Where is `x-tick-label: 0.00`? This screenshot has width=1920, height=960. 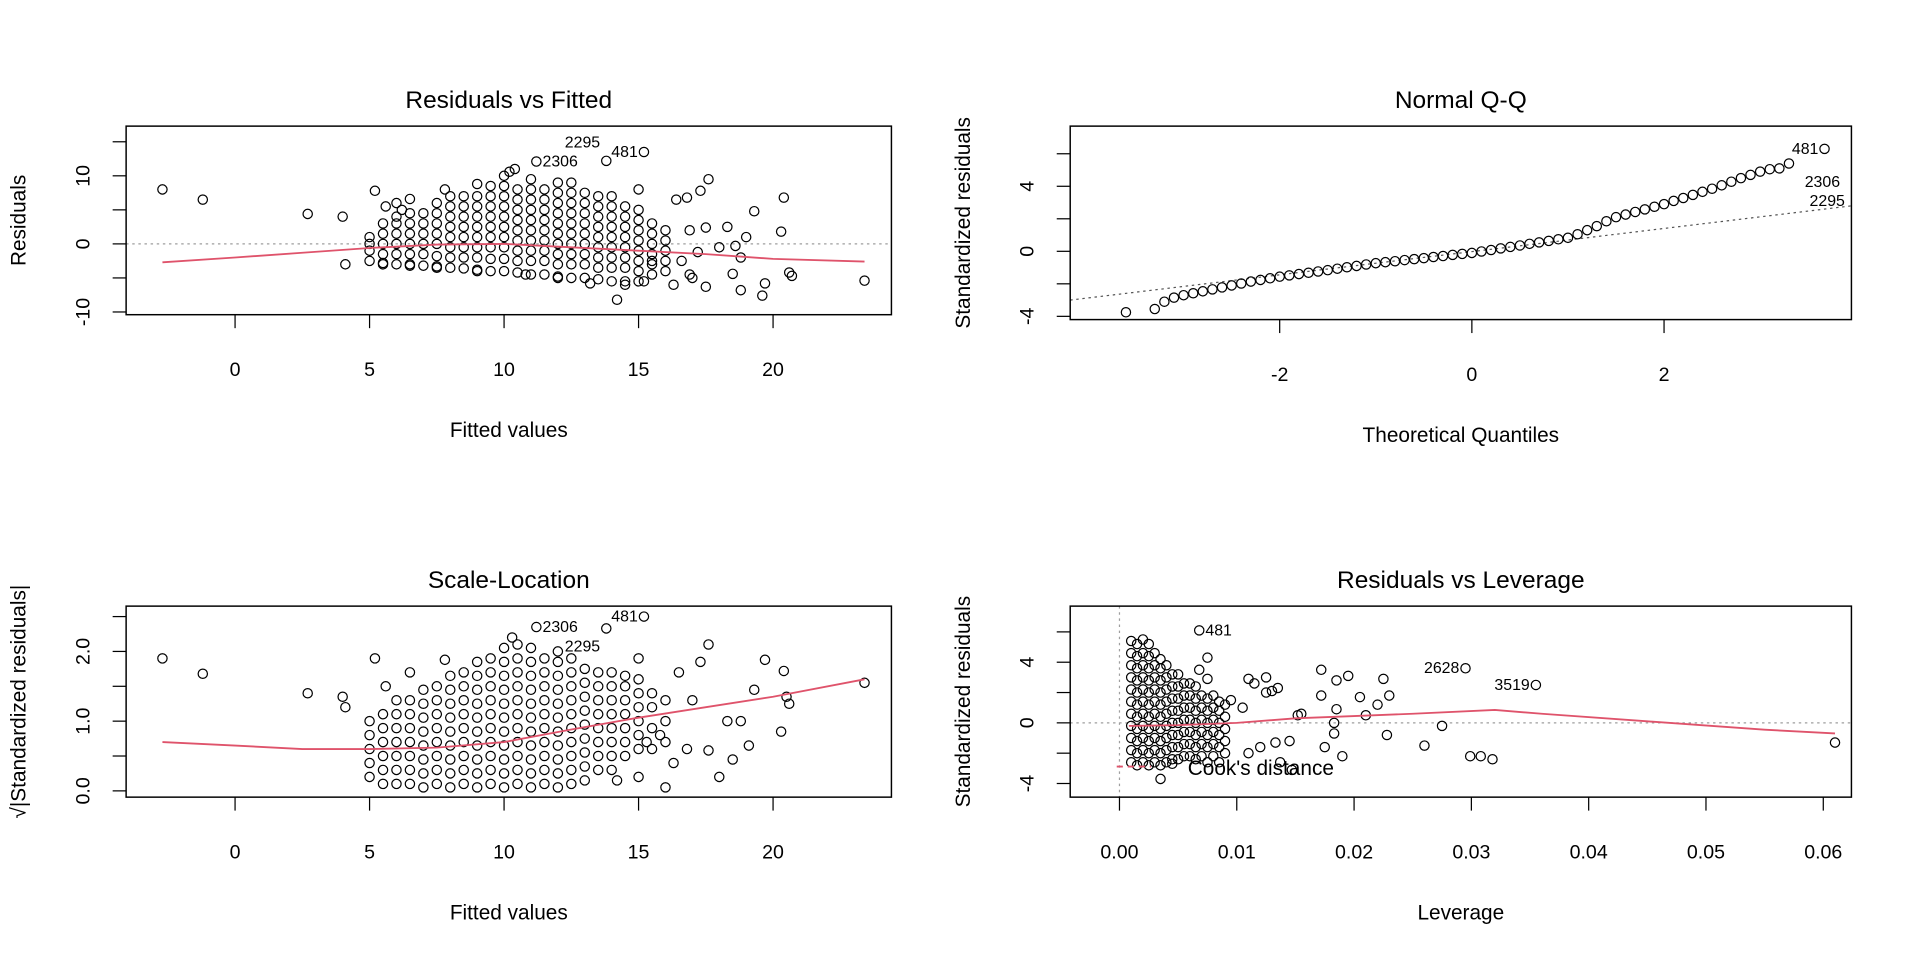 x-tick-label: 0.00 is located at coordinates (1119, 852).